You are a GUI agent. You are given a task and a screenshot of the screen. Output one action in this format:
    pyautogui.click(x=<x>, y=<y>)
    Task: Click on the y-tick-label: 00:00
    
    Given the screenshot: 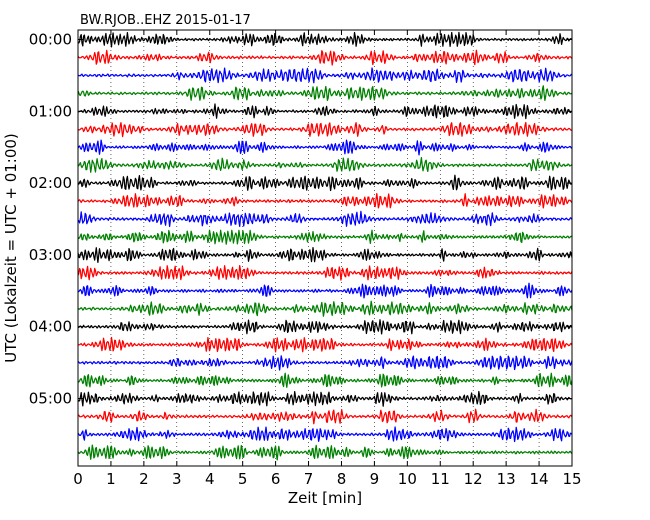 What is the action you would take?
    pyautogui.click(x=50, y=40)
    